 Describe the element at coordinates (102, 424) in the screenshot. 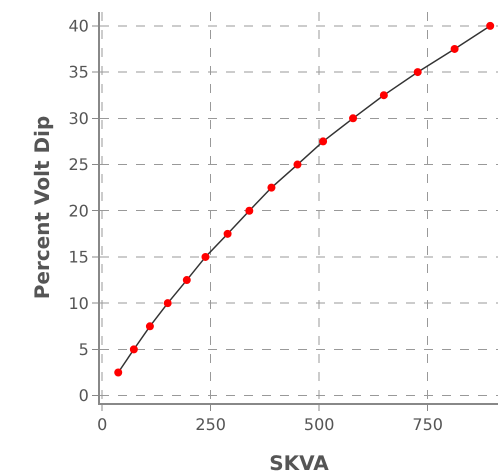

I see `x-tick-label: 0` at that location.